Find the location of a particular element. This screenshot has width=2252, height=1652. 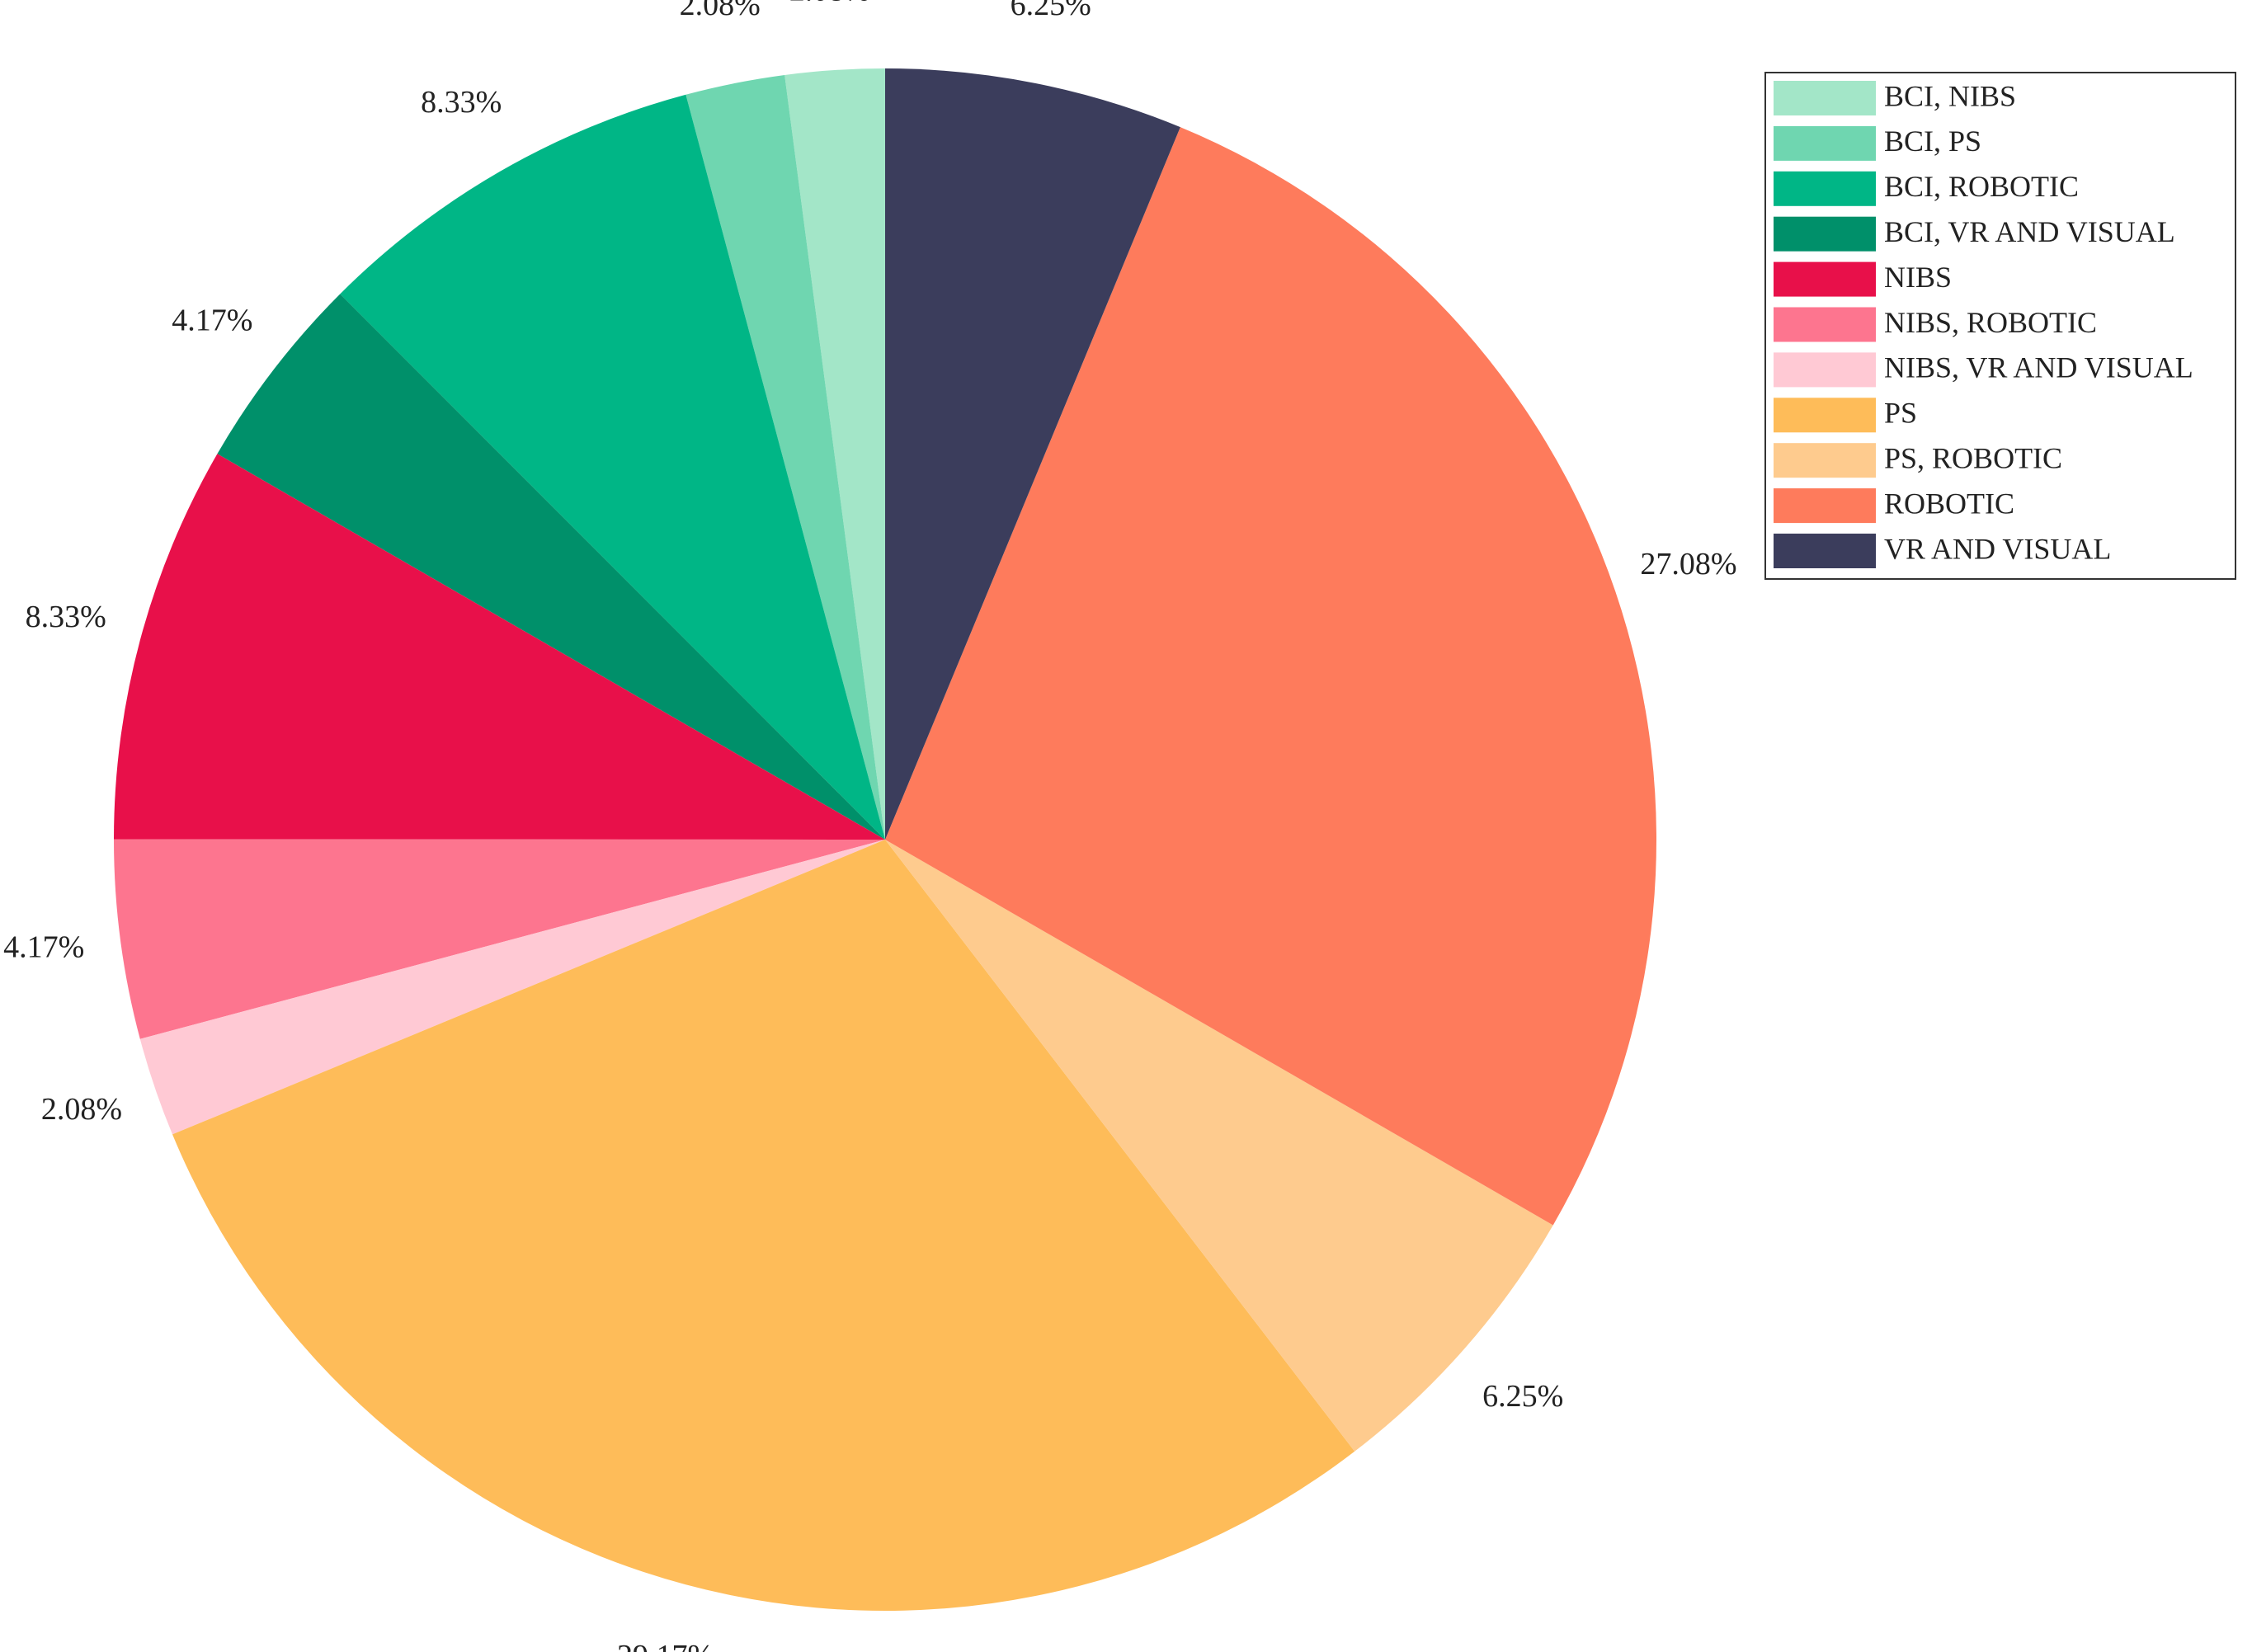

legend-item: NIBS is located at coordinates (1863, 279).